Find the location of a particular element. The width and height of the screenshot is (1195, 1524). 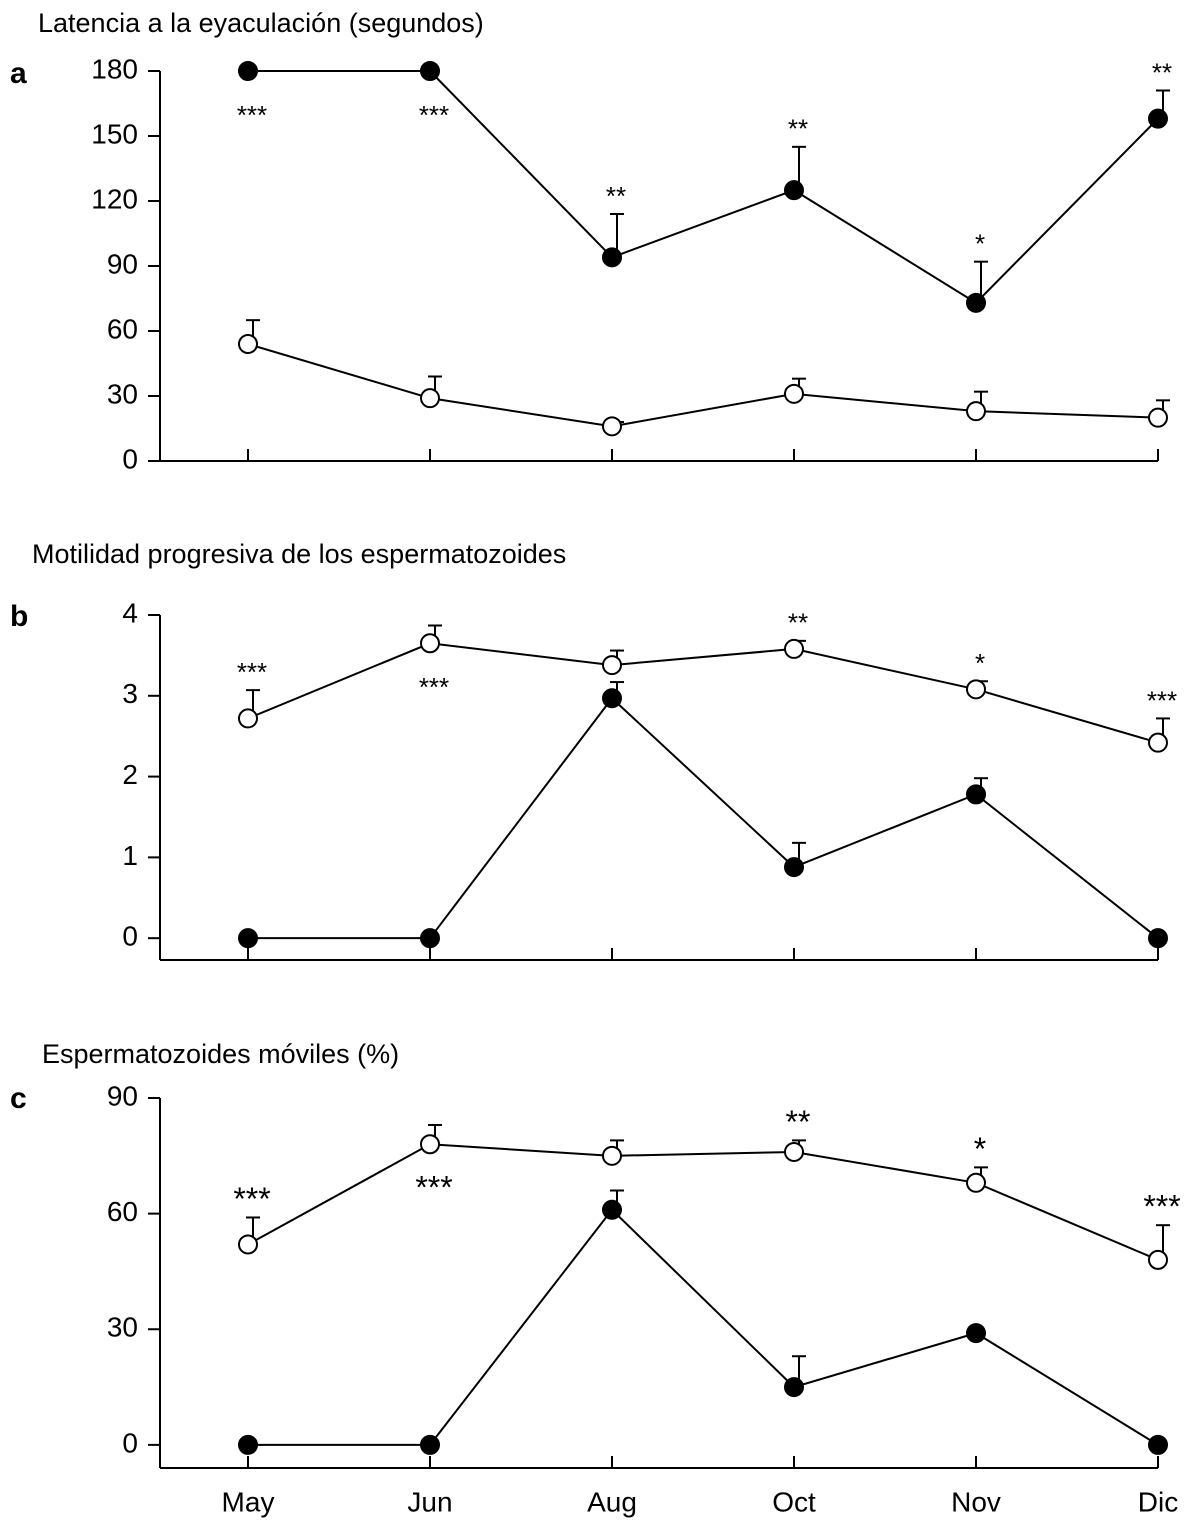

x-tick-label: Jun is located at coordinates (429, 1501).